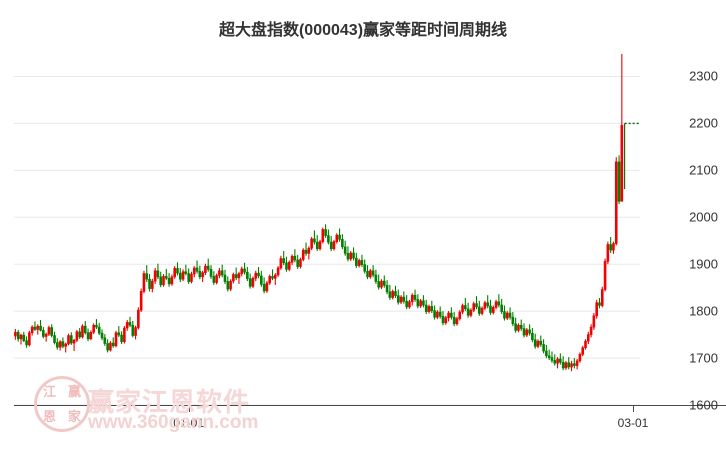  Describe the element at coordinates (703, 264) in the screenshot. I see `y-axis-label: 1900` at that location.